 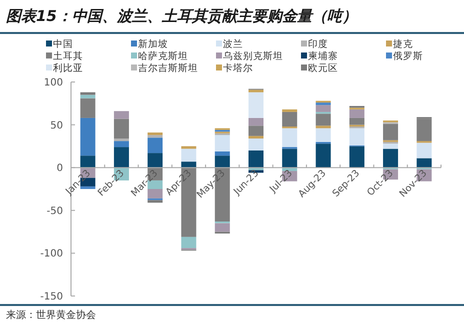 What do you see at coordinates (318, 44) in the screenshot?
I see `legend-label: 印度` at bounding box center [318, 44].